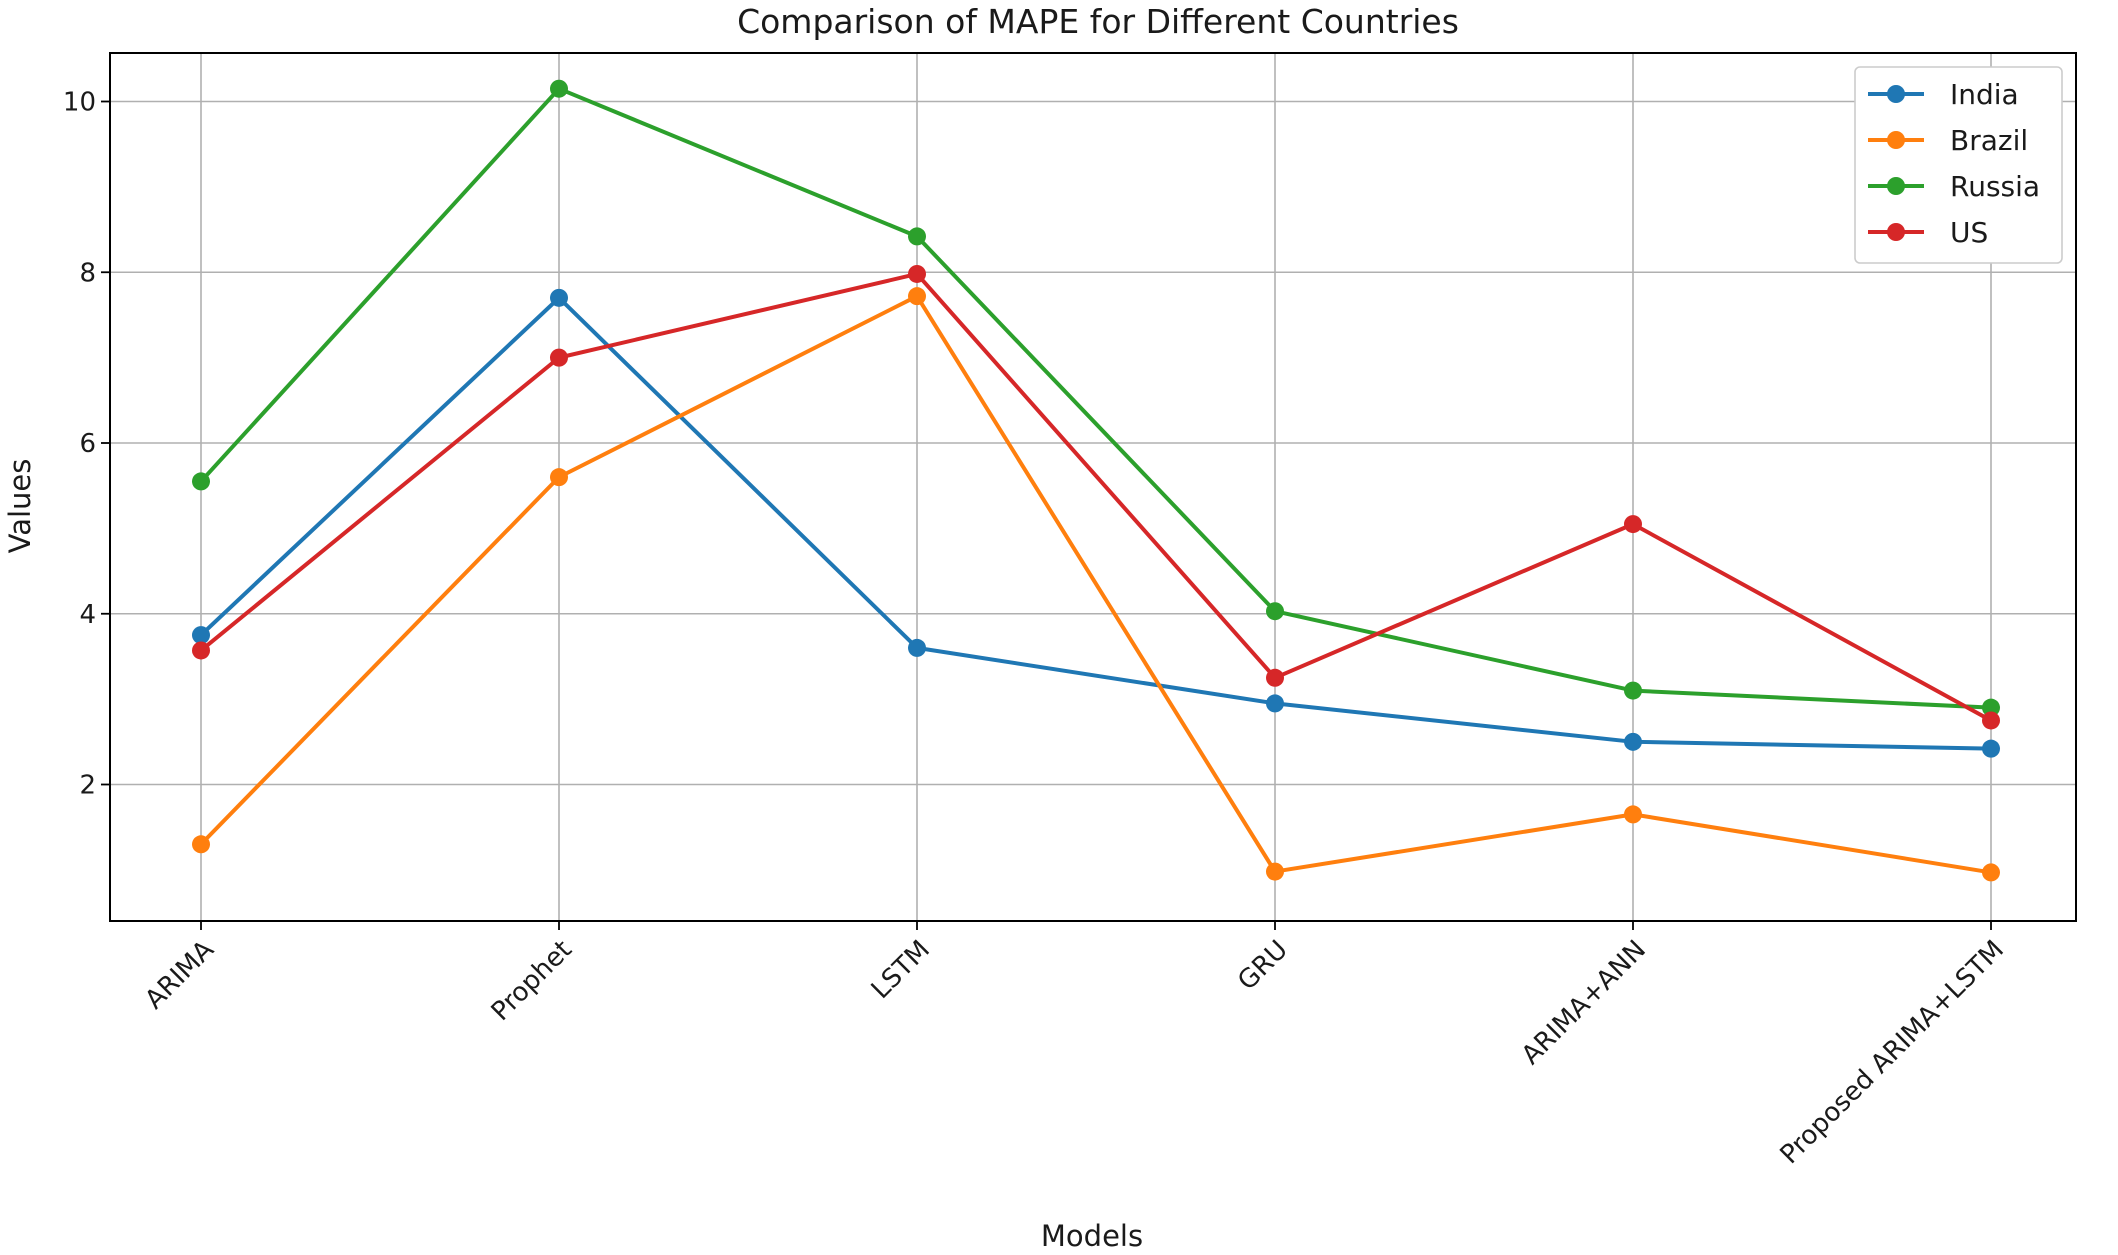 This screenshot has width=2118, height=1255. Describe the element at coordinates (87, 273) in the screenshot. I see `y-tick-label: 8` at that location.